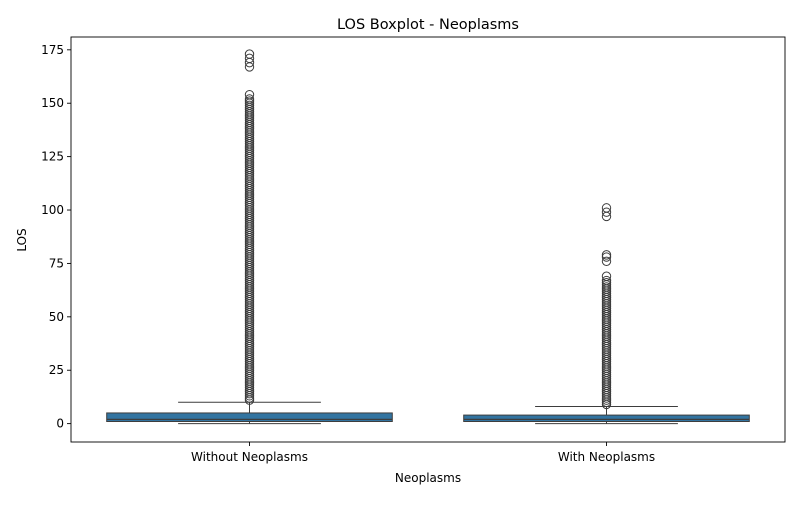  I want to click on y-tick-label: 125, so click(52, 157).